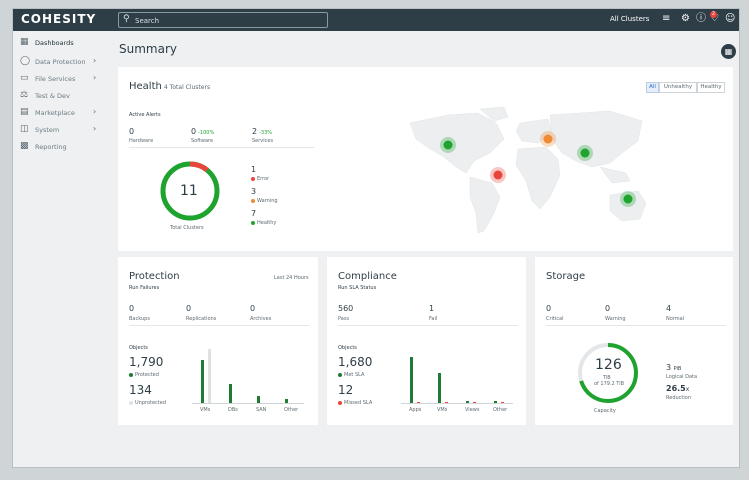 This screenshot has height=480, width=749. What do you see at coordinates (675, 319) in the screenshot?
I see `normal-label: Normal` at bounding box center [675, 319].